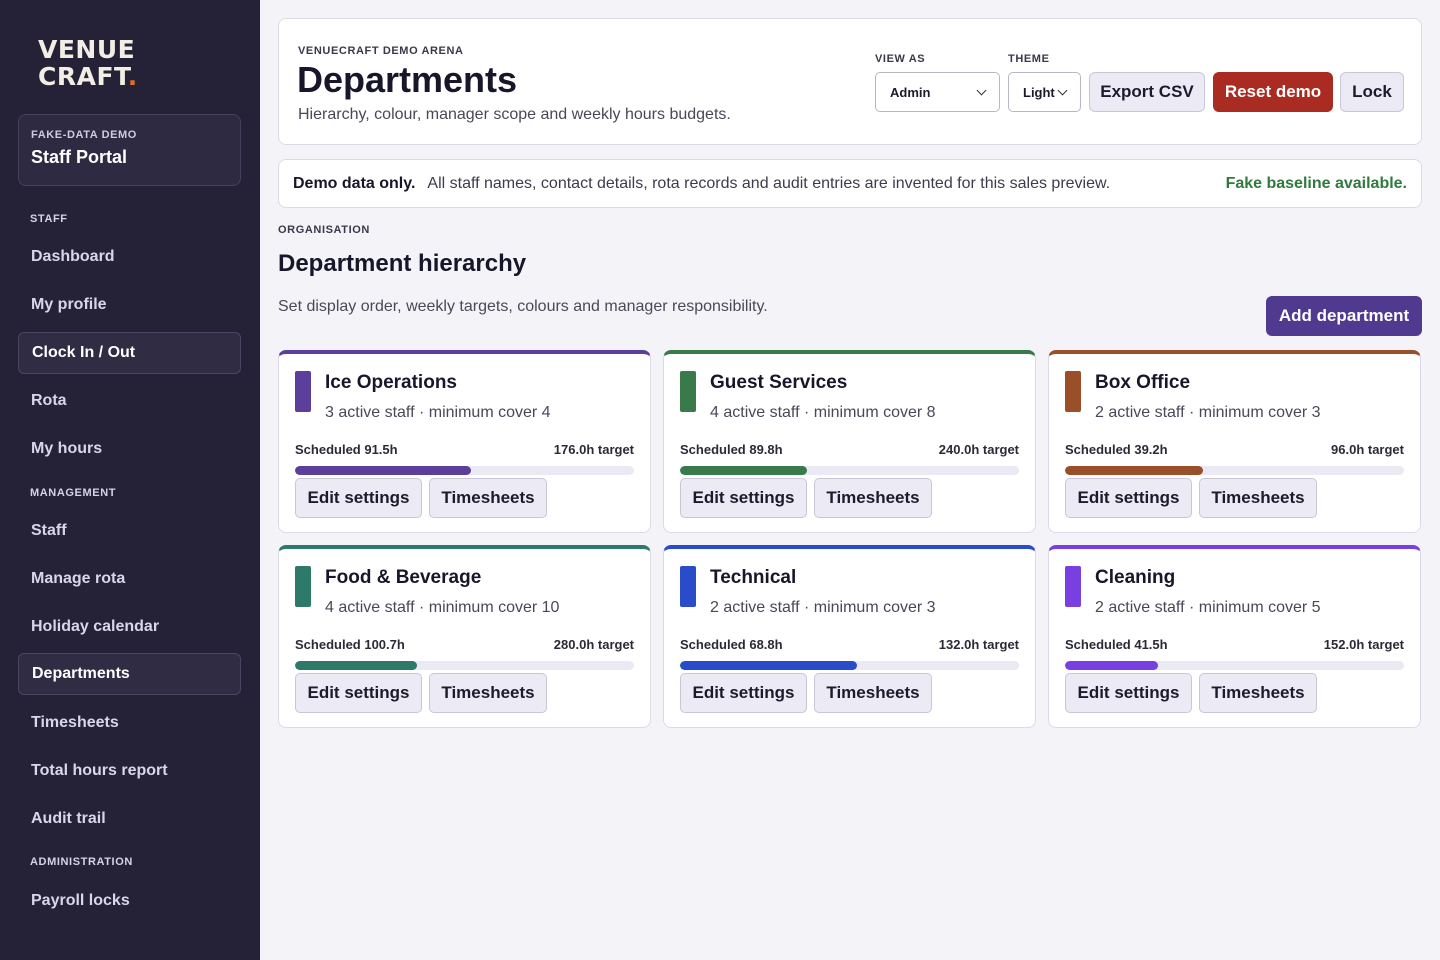 The width and height of the screenshot is (1440, 960). What do you see at coordinates (69, 304) in the screenshot?
I see `sidebar-item-my-profile: My profile` at bounding box center [69, 304].